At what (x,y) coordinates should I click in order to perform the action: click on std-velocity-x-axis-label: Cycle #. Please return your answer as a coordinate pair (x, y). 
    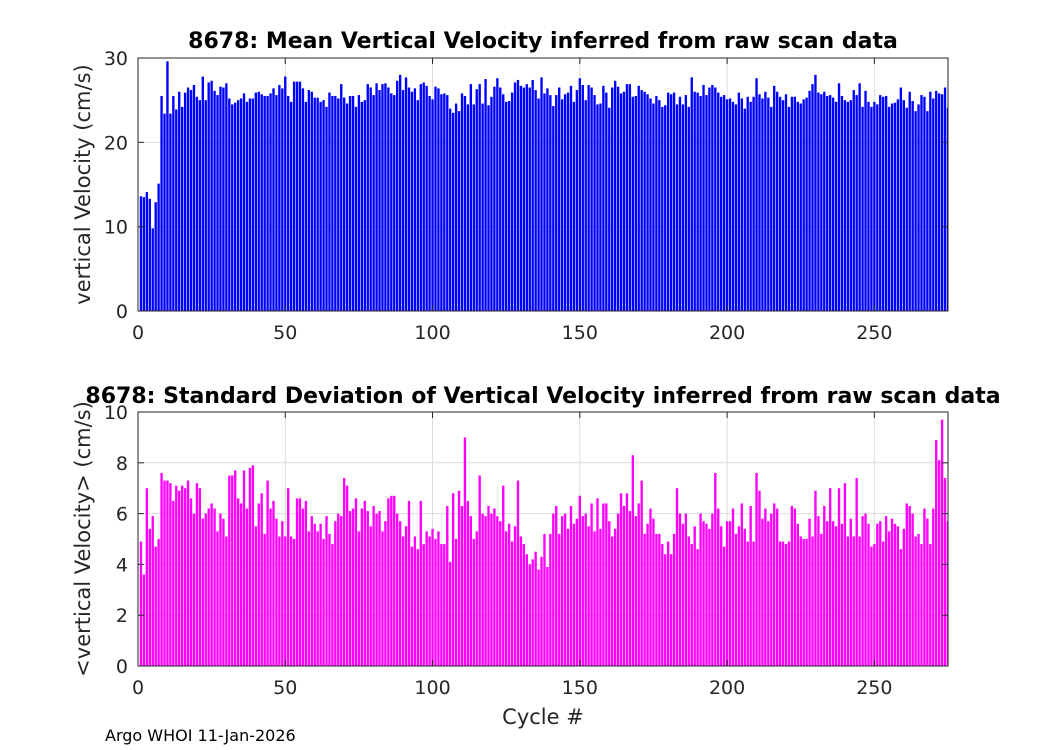
    Looking at the image, I should click on (543, 717).